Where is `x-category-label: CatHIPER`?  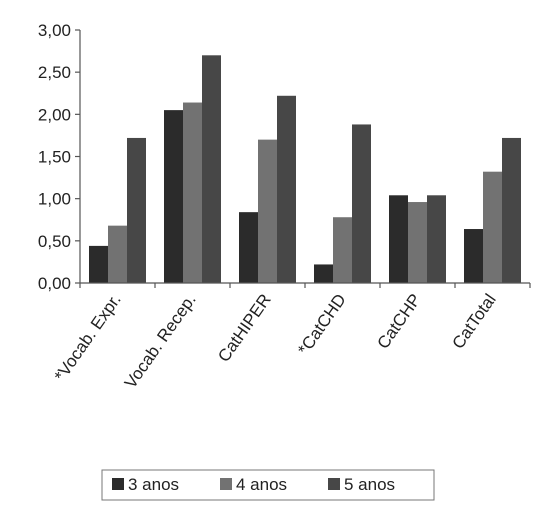 x-category-label: CatHIPER is located at coordinates (244, 327).